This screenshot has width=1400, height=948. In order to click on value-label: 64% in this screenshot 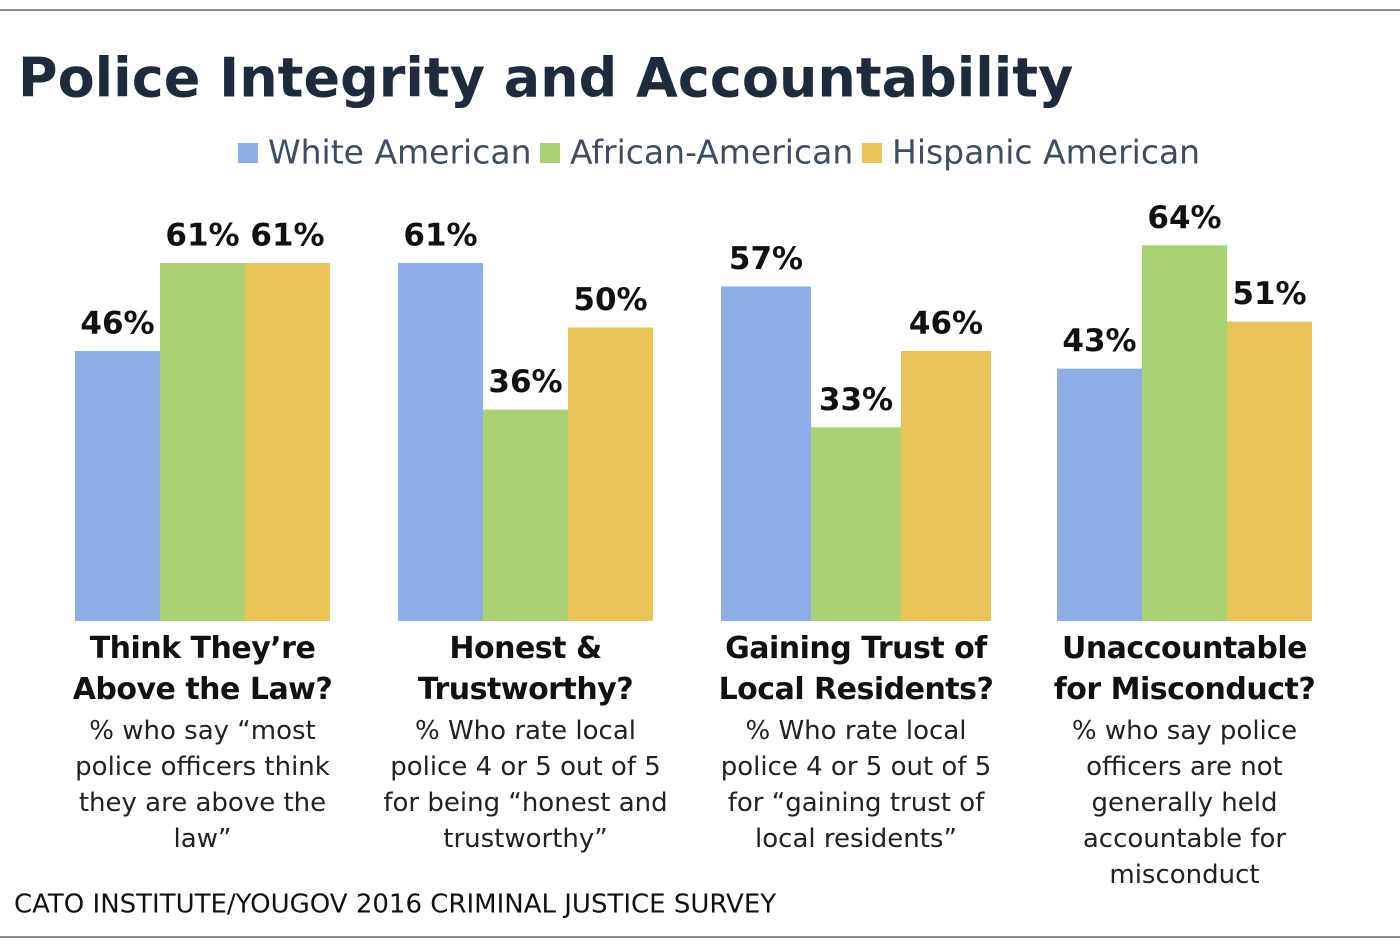, I will do `click(1184, 218)`.